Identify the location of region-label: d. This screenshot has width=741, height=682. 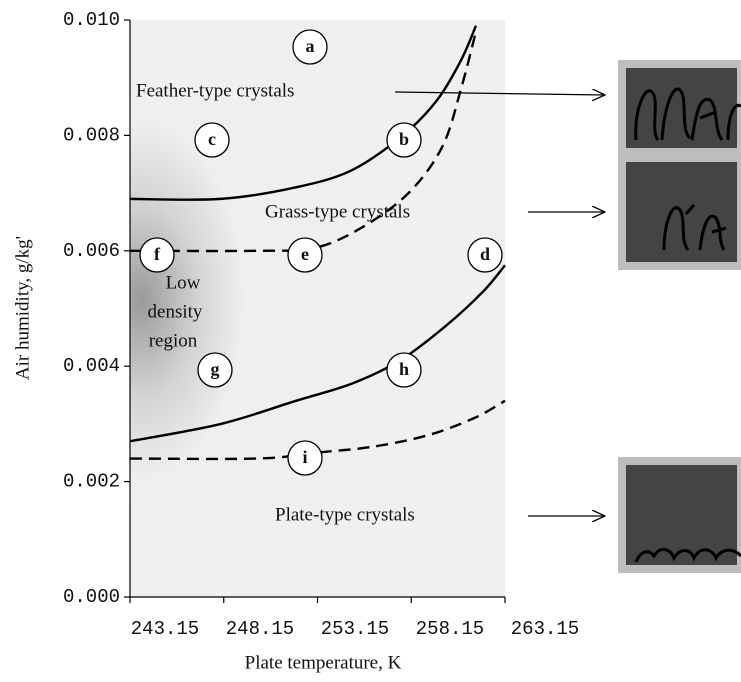
(485, 254).